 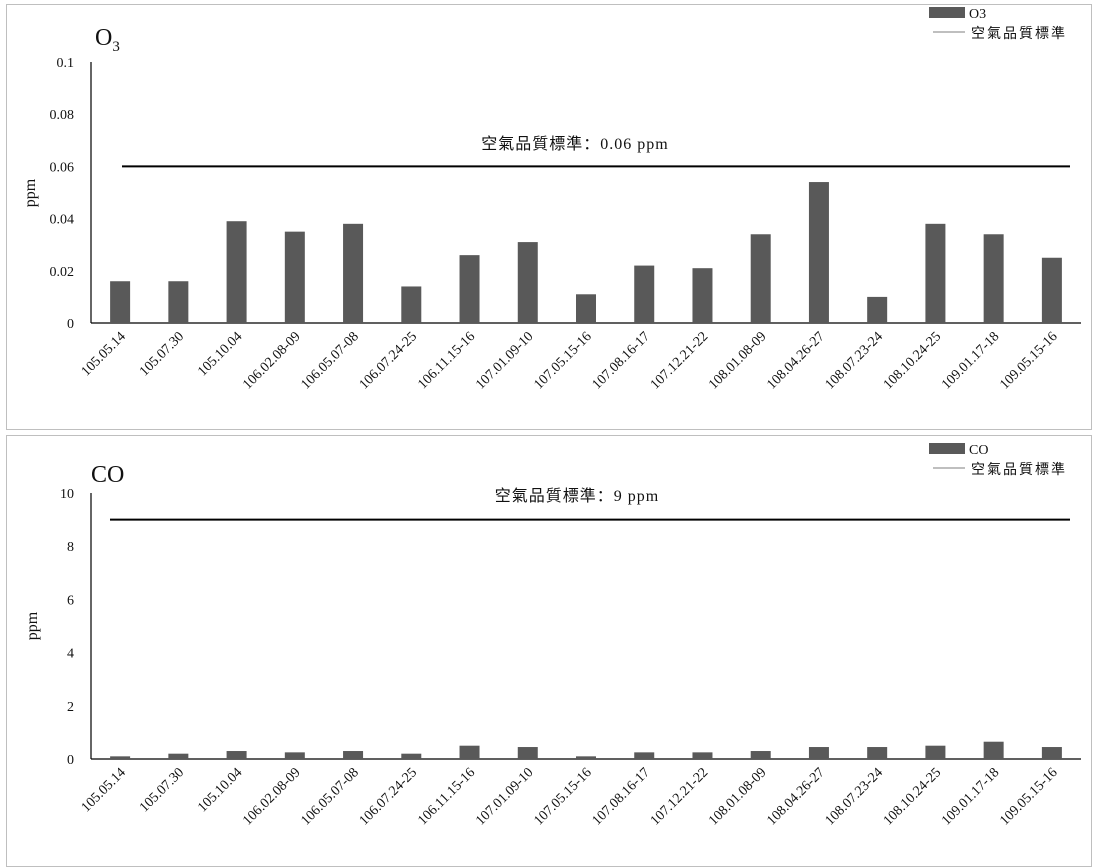 What do you see at coordinates (70, 707) in the screenshot?
I see `y-tick-label: 2` at bounding box center [70, 707].